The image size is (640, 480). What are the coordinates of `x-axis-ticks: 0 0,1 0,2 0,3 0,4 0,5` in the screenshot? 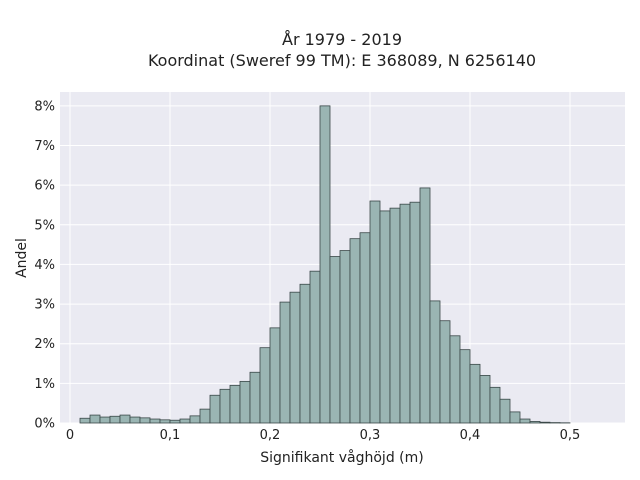 It's located at (323, 435).